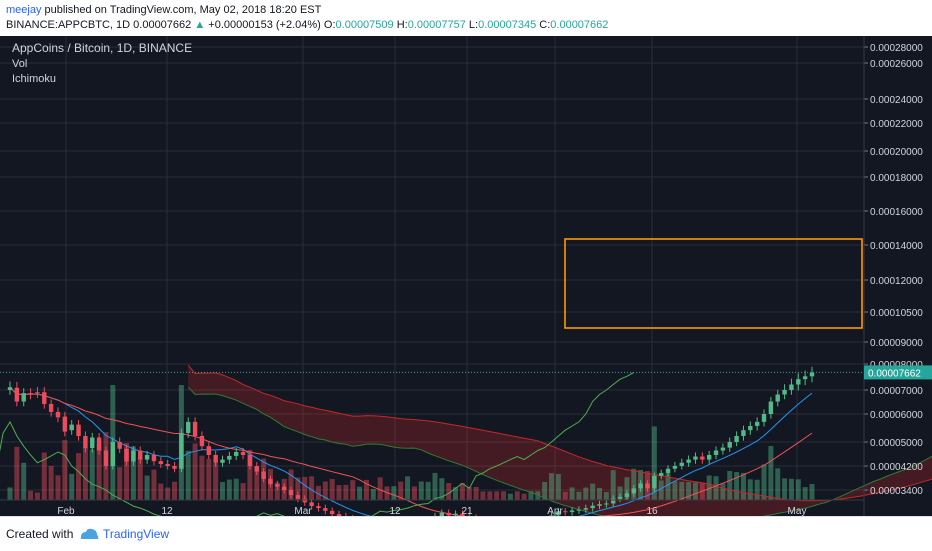 This screenshot has width=932, height=551. I want to click on target-box, so click(713, 283).